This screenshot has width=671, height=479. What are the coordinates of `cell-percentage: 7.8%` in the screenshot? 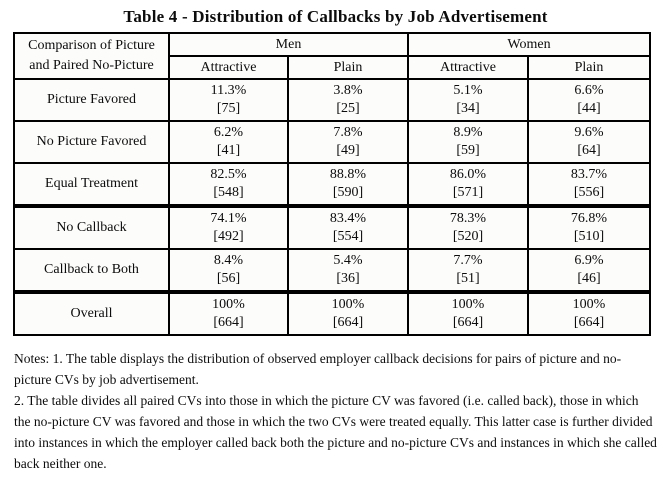 It's located at (348, 132).